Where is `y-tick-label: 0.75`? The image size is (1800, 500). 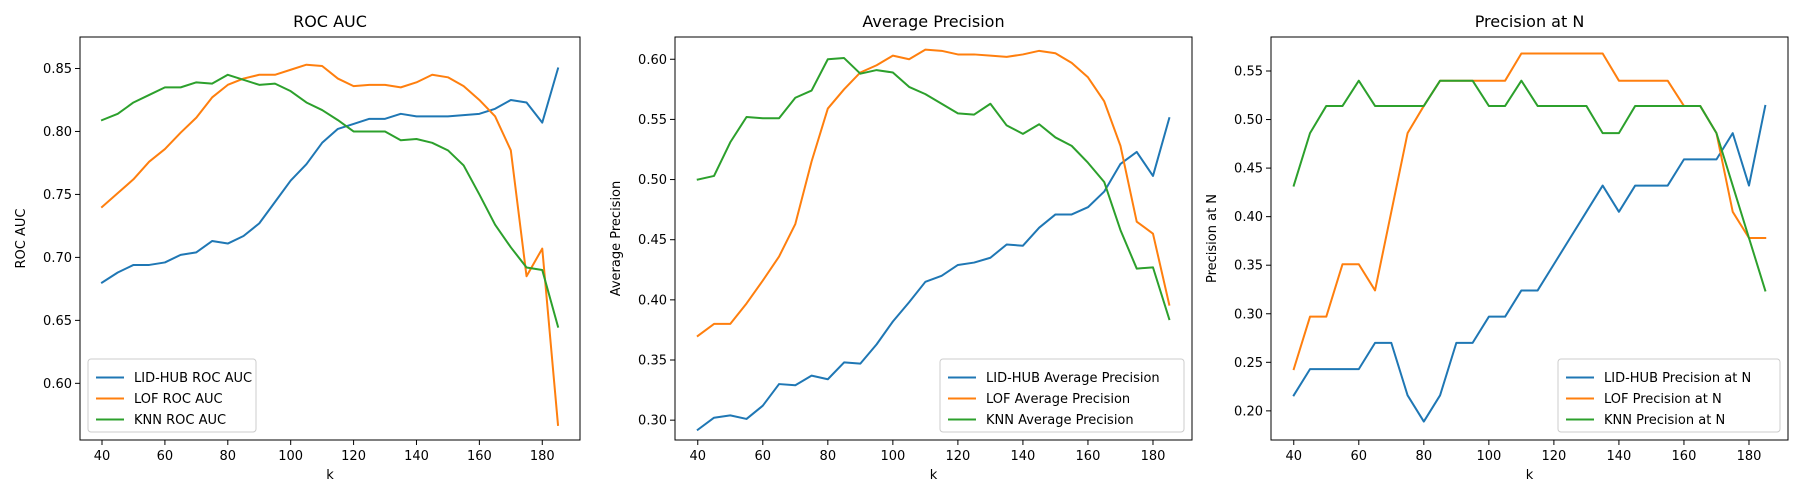 y-tick-label: 0.75 is located at coordinates (57, 195).